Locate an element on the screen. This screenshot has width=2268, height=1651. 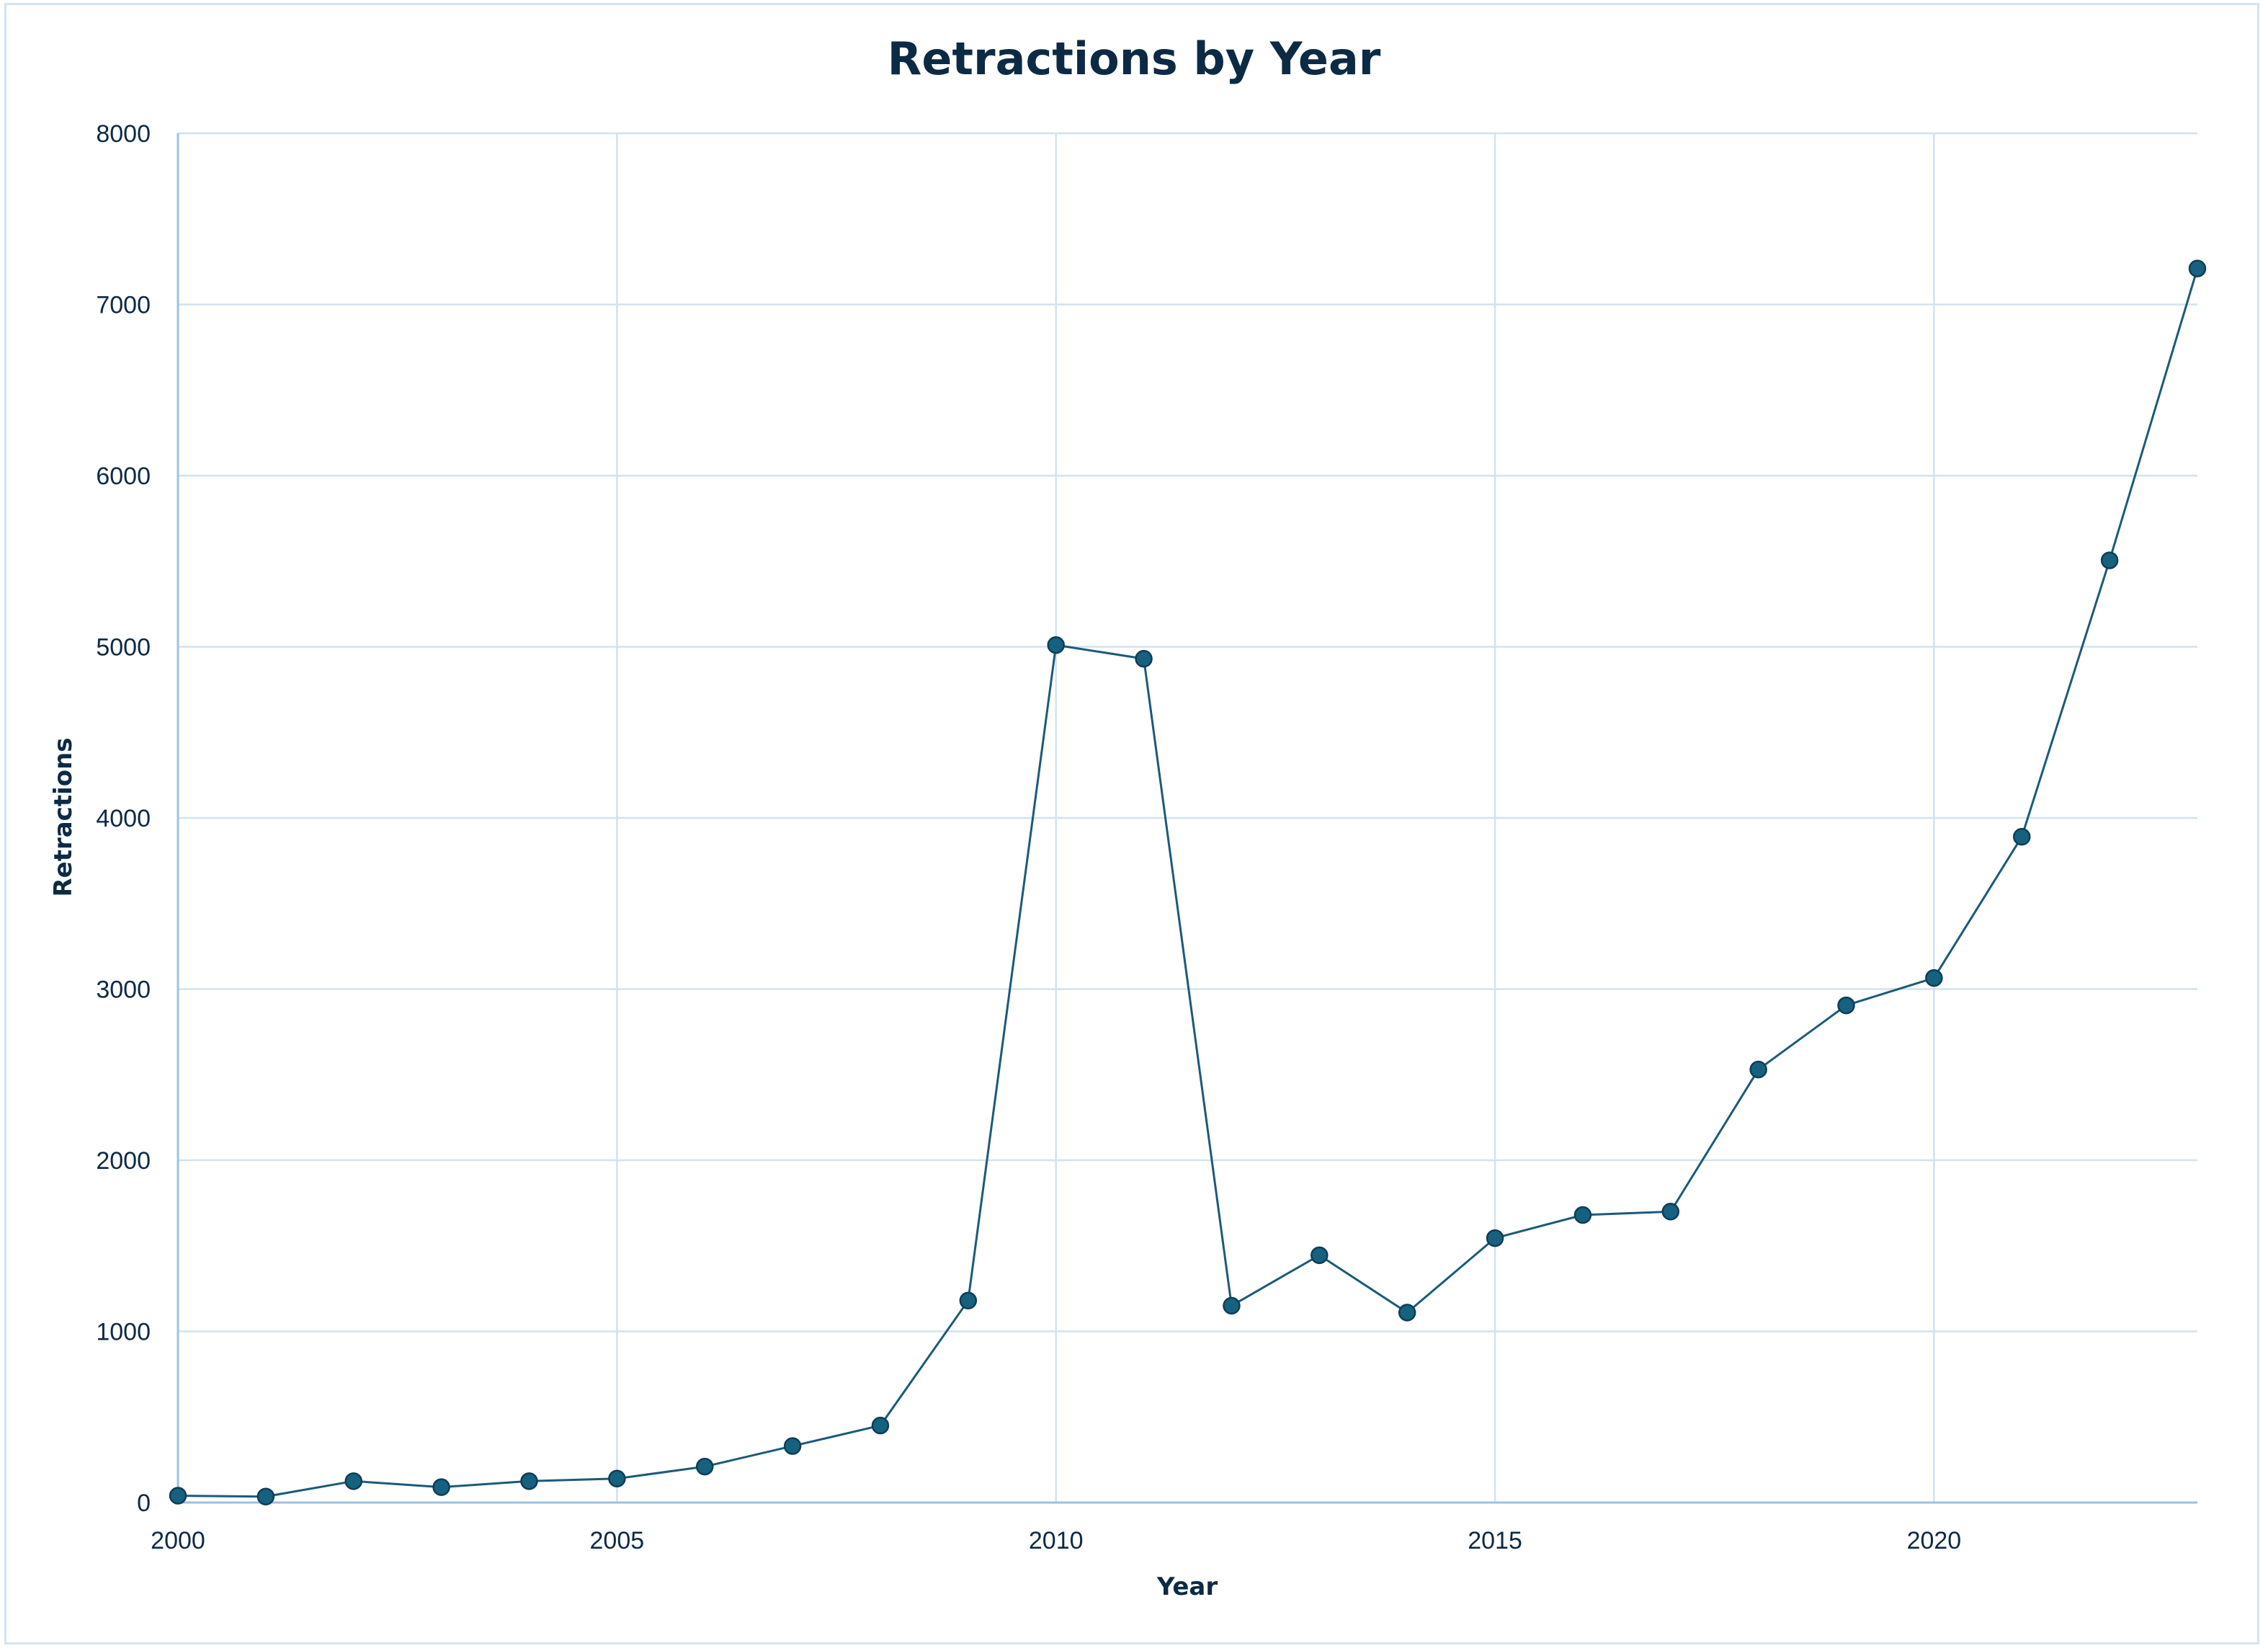
y-tick-label: 0 is located at coordinates (144, 1503).